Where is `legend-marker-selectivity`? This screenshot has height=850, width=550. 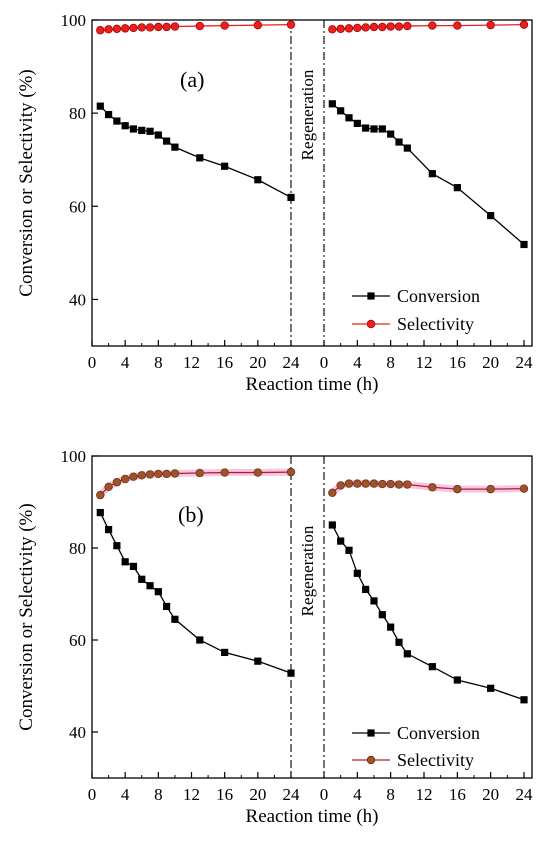 legend-marker-selectivity is located at coordinates (371, 760).